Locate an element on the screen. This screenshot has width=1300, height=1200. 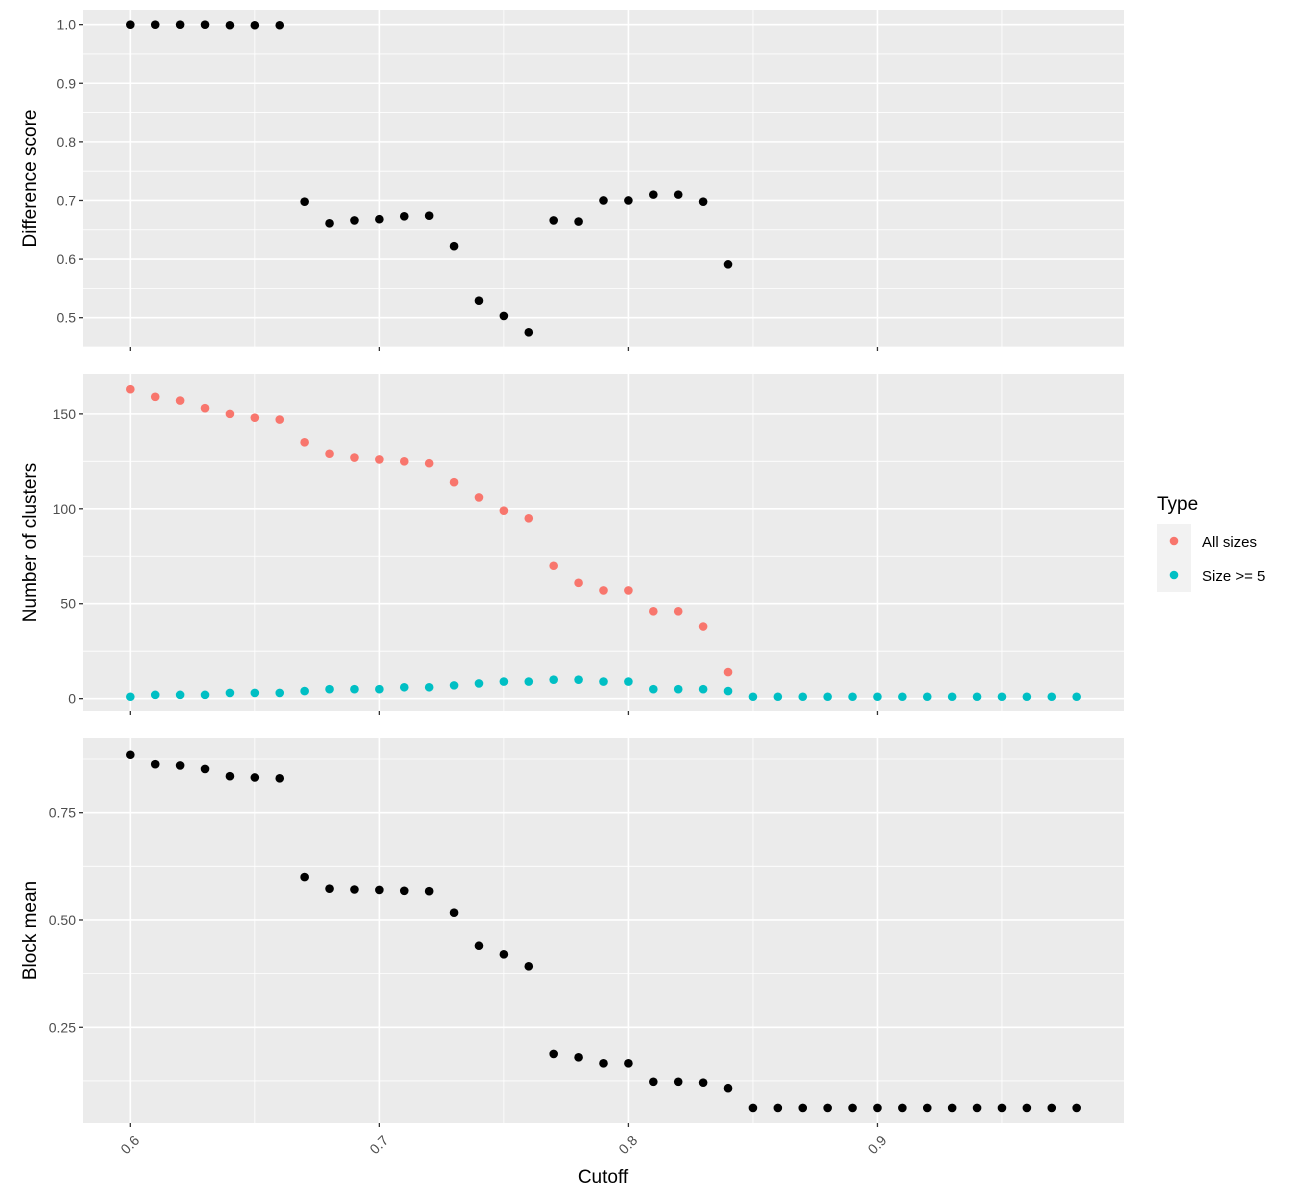
y-axis-title: Number of clusters is located at coordinates (30, 542).